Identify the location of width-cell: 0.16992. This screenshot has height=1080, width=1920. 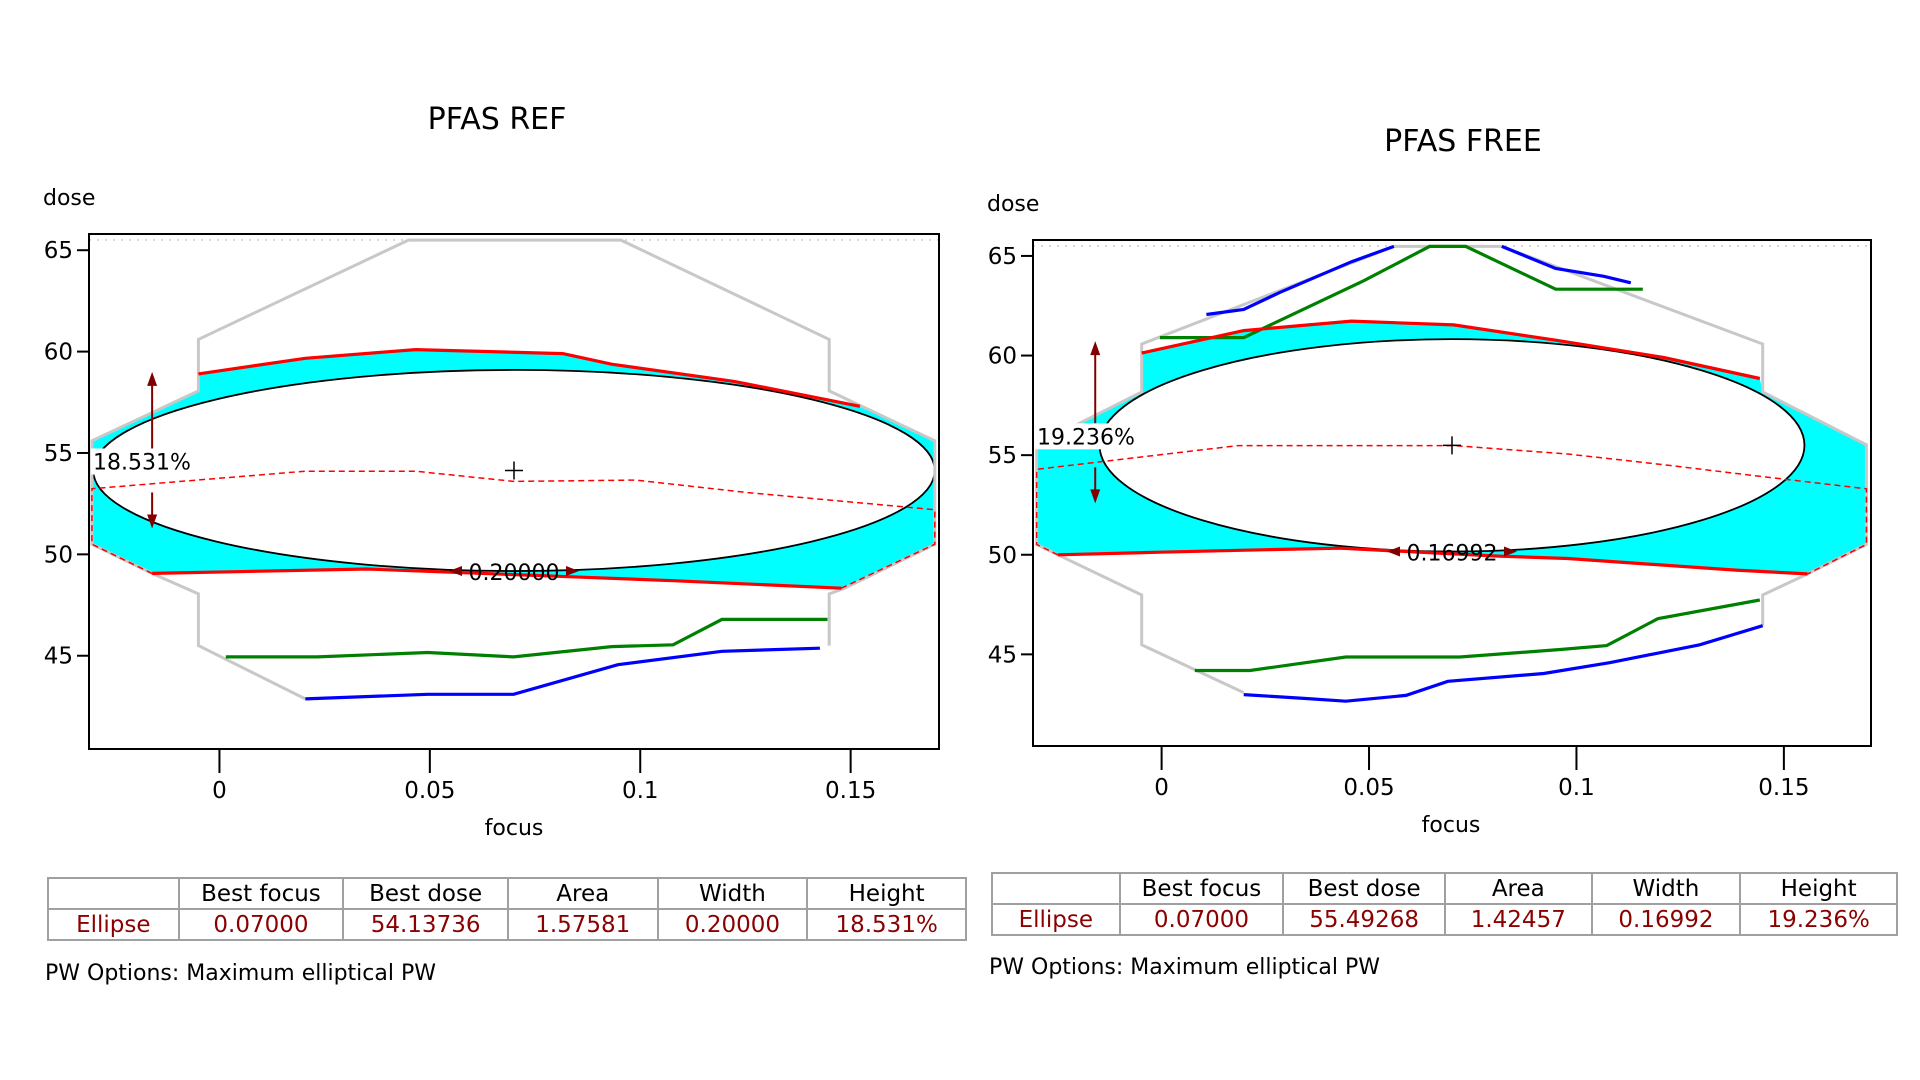
(1666, 919).